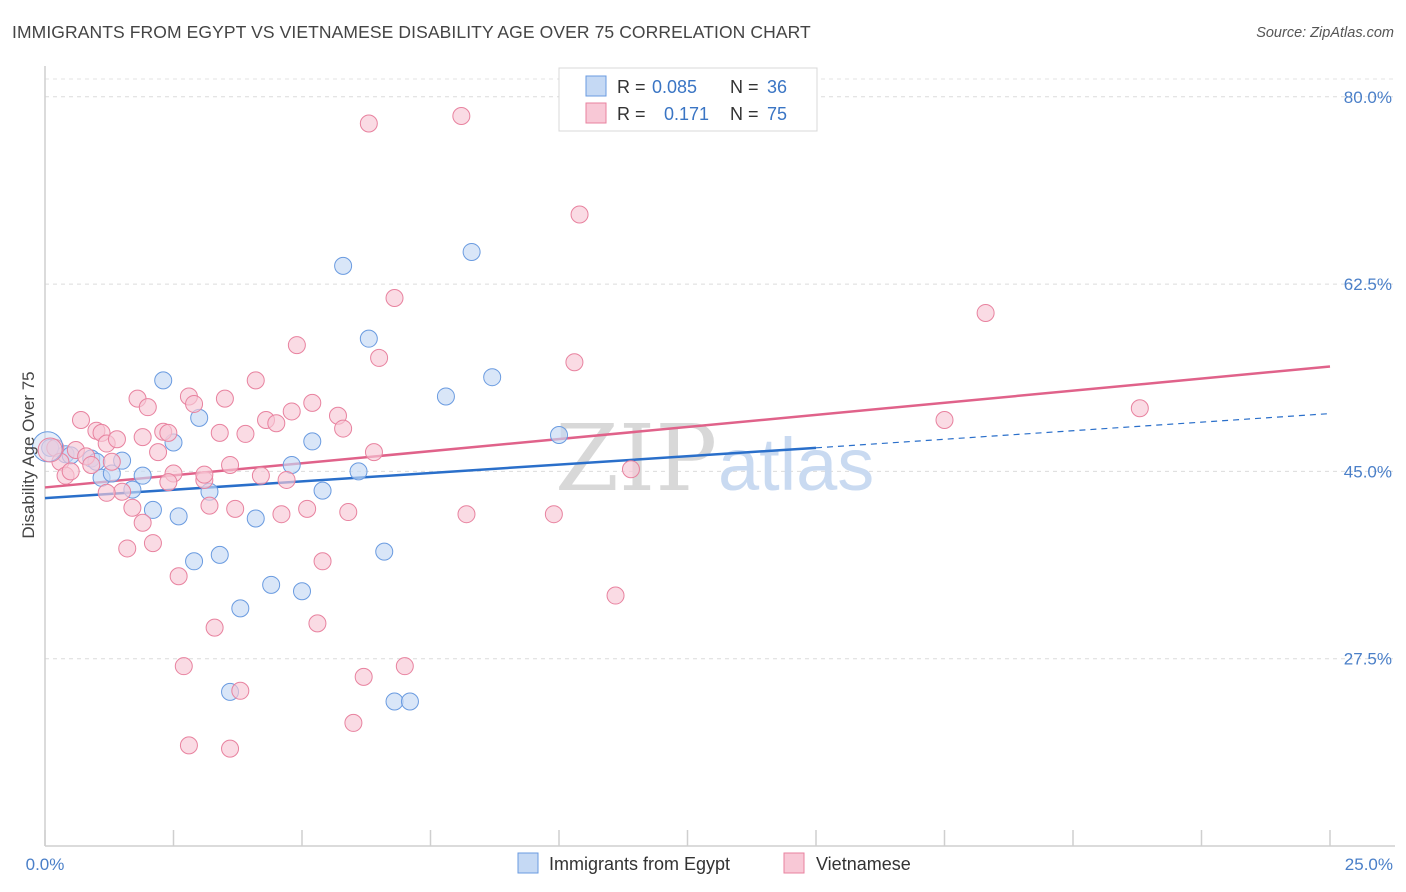 Image resolution: width=1406 pixels, height=892 pixels. Describe the element at coordinates (1073, 430) in the screenshot. I see `trend-line-egypt-extension` at that location.